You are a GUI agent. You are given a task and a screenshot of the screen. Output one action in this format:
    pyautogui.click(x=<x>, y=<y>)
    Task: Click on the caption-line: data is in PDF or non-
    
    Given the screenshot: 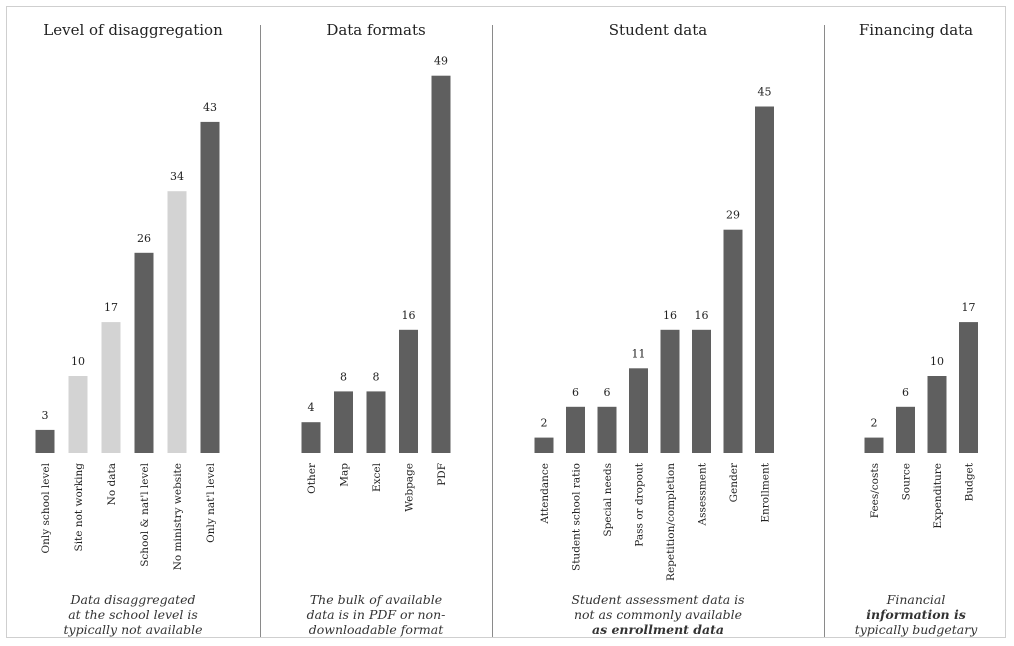 What is the action you would take?
    pyautogui.click(x=376, y=614)
    